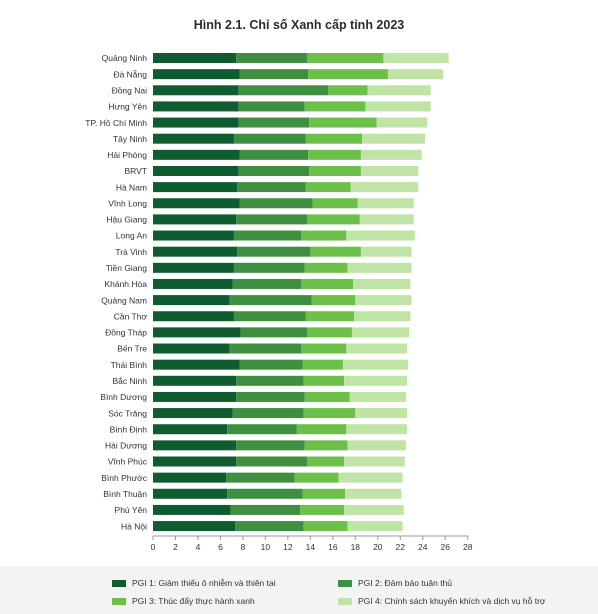  What do you see at coordinates (288, 547) in the screenshot?
I see `x-tick-label: 12` at bounding box center [288, 547].